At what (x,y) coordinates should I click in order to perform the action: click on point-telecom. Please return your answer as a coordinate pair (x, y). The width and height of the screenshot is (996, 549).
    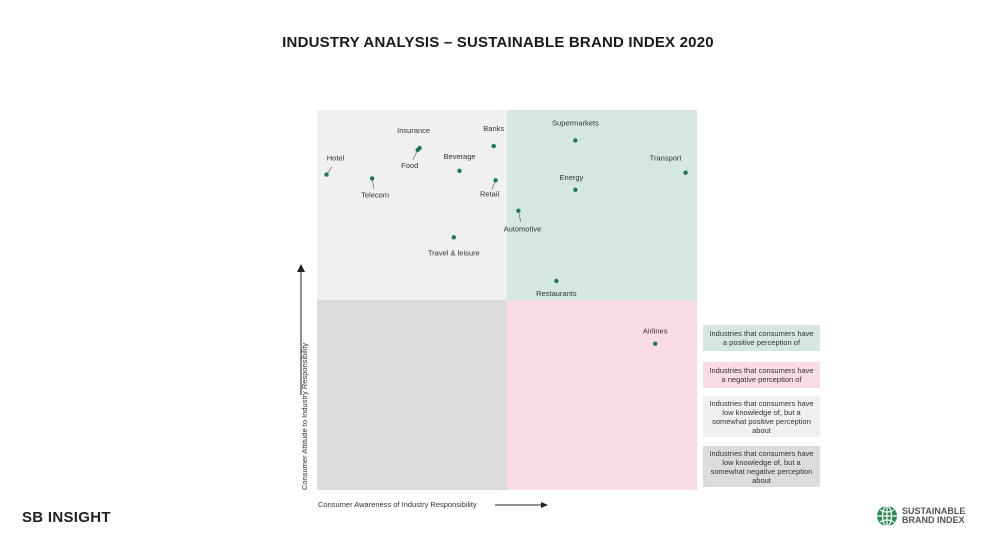
    Looking at the image, I should click on (372, 178).